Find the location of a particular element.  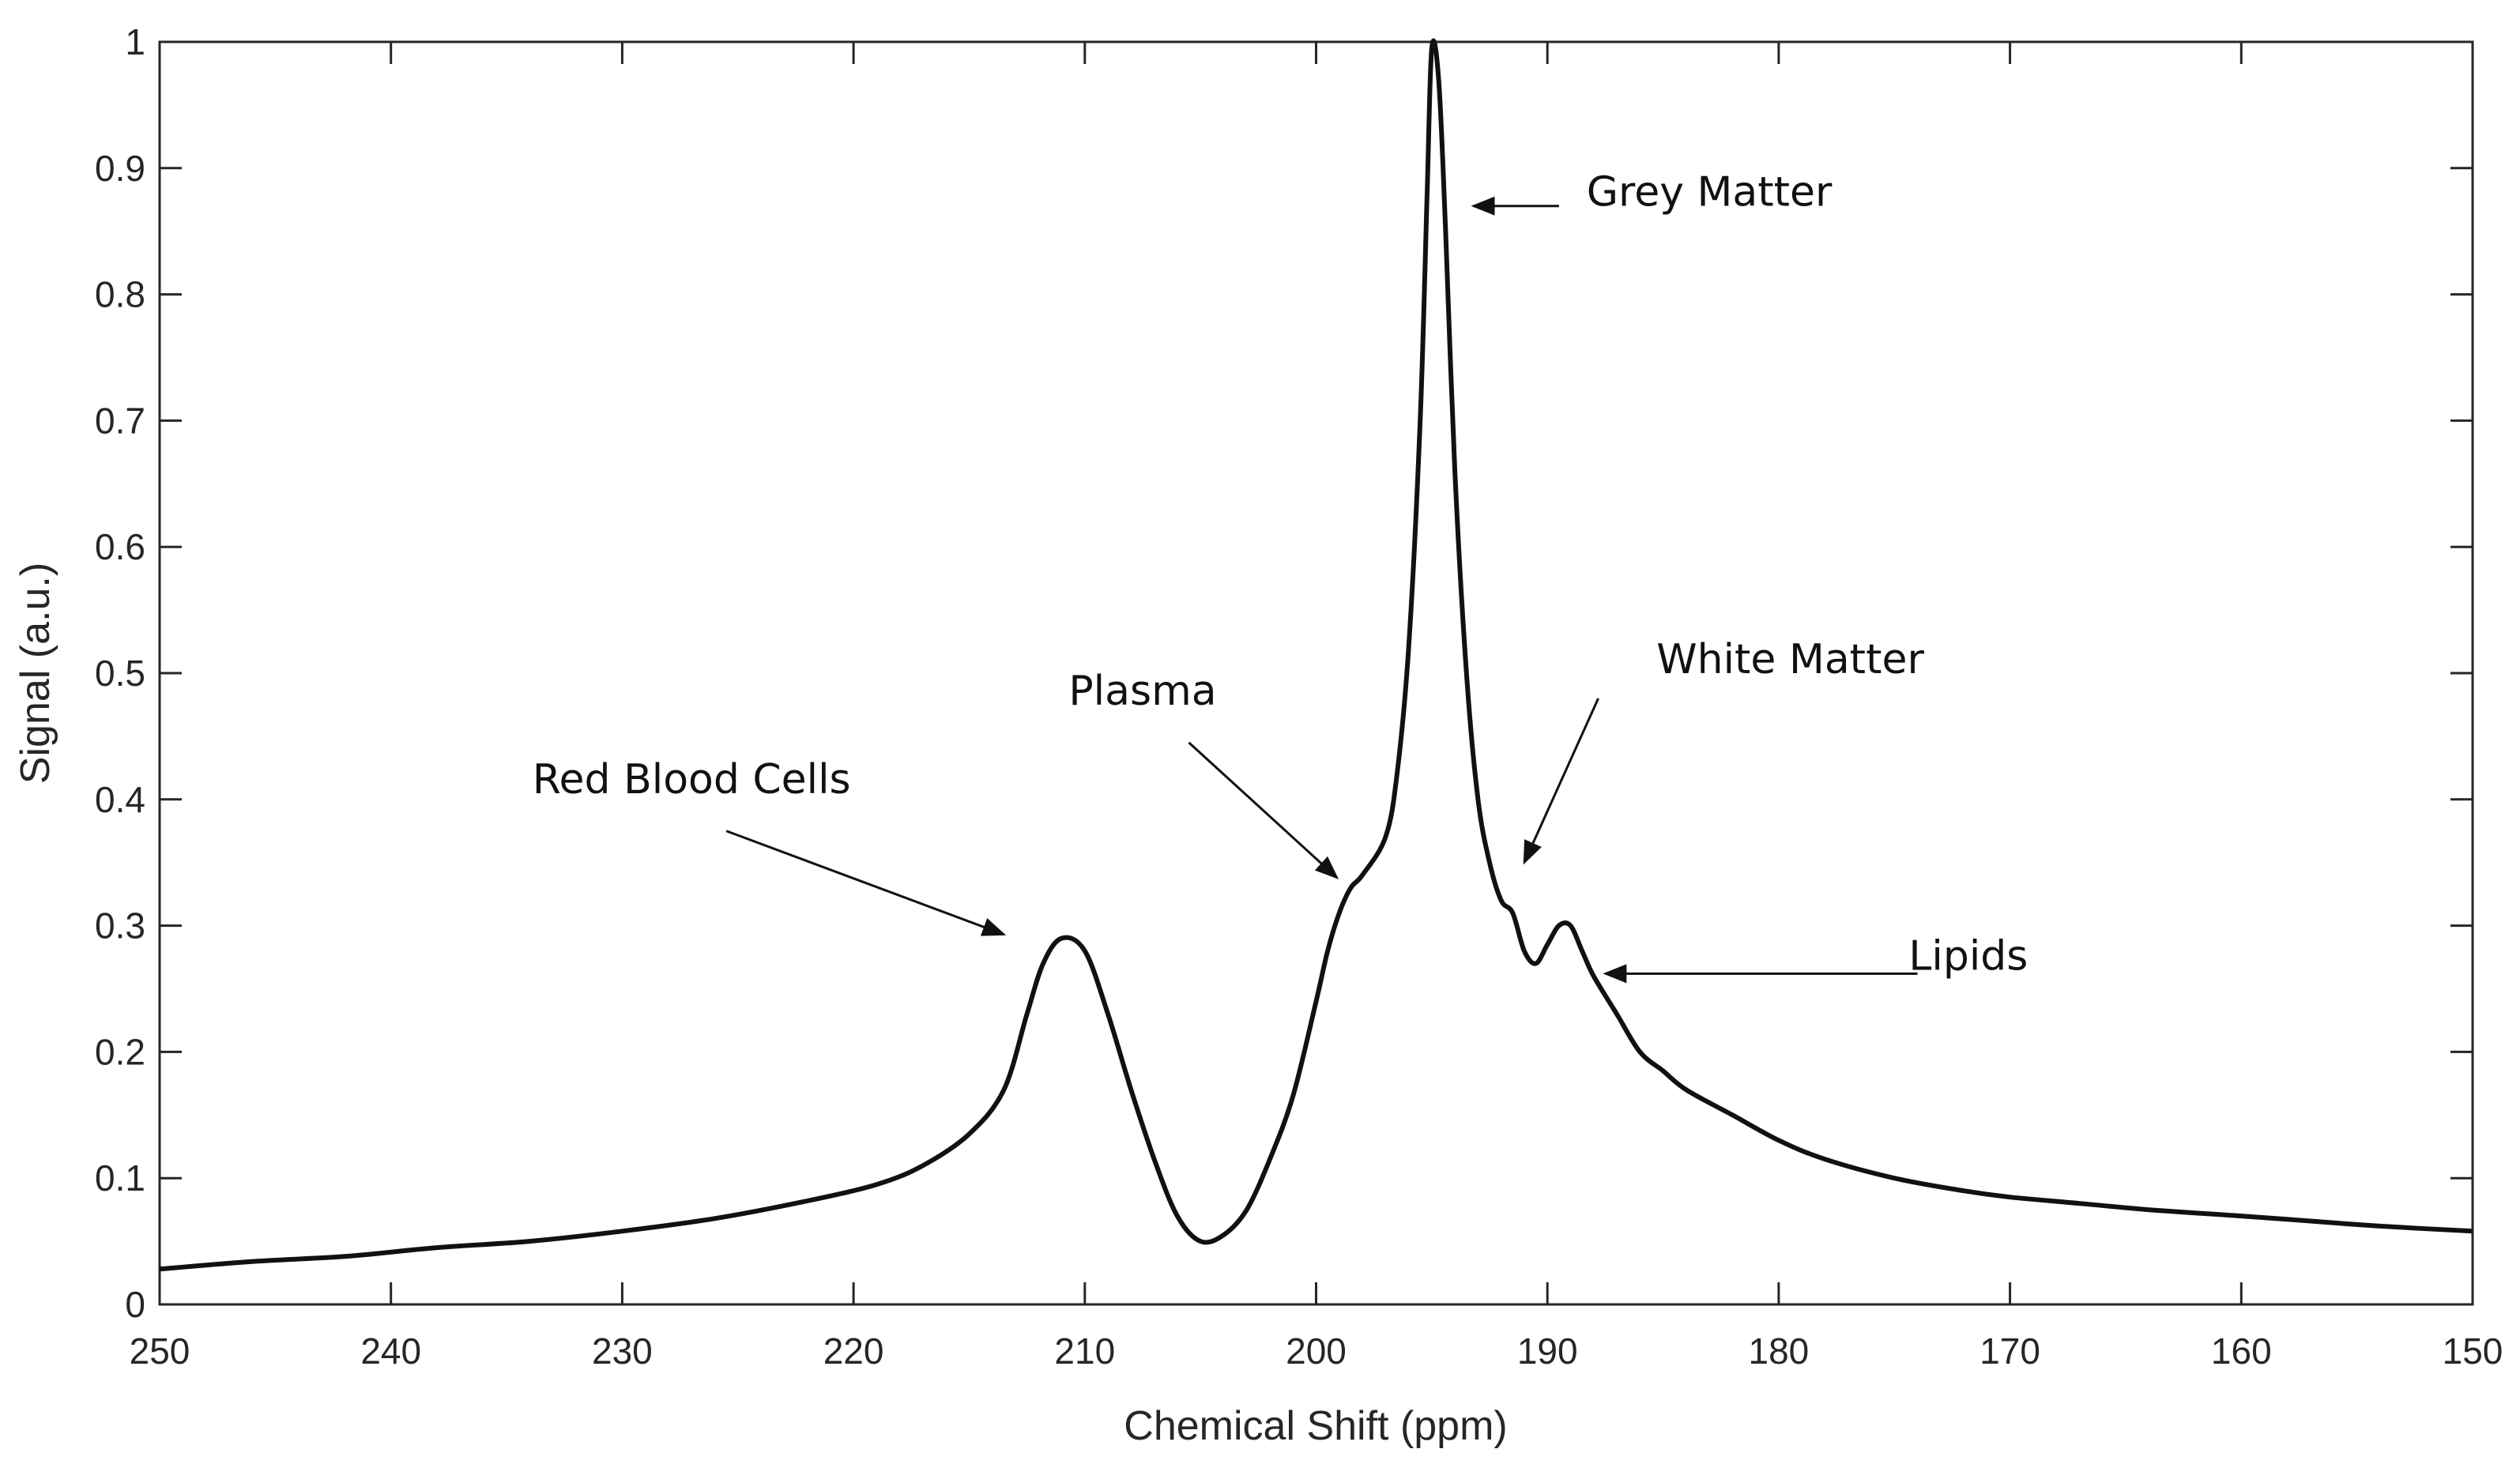

y-tick-label: 0.9 is located at coordinates (120, 169).